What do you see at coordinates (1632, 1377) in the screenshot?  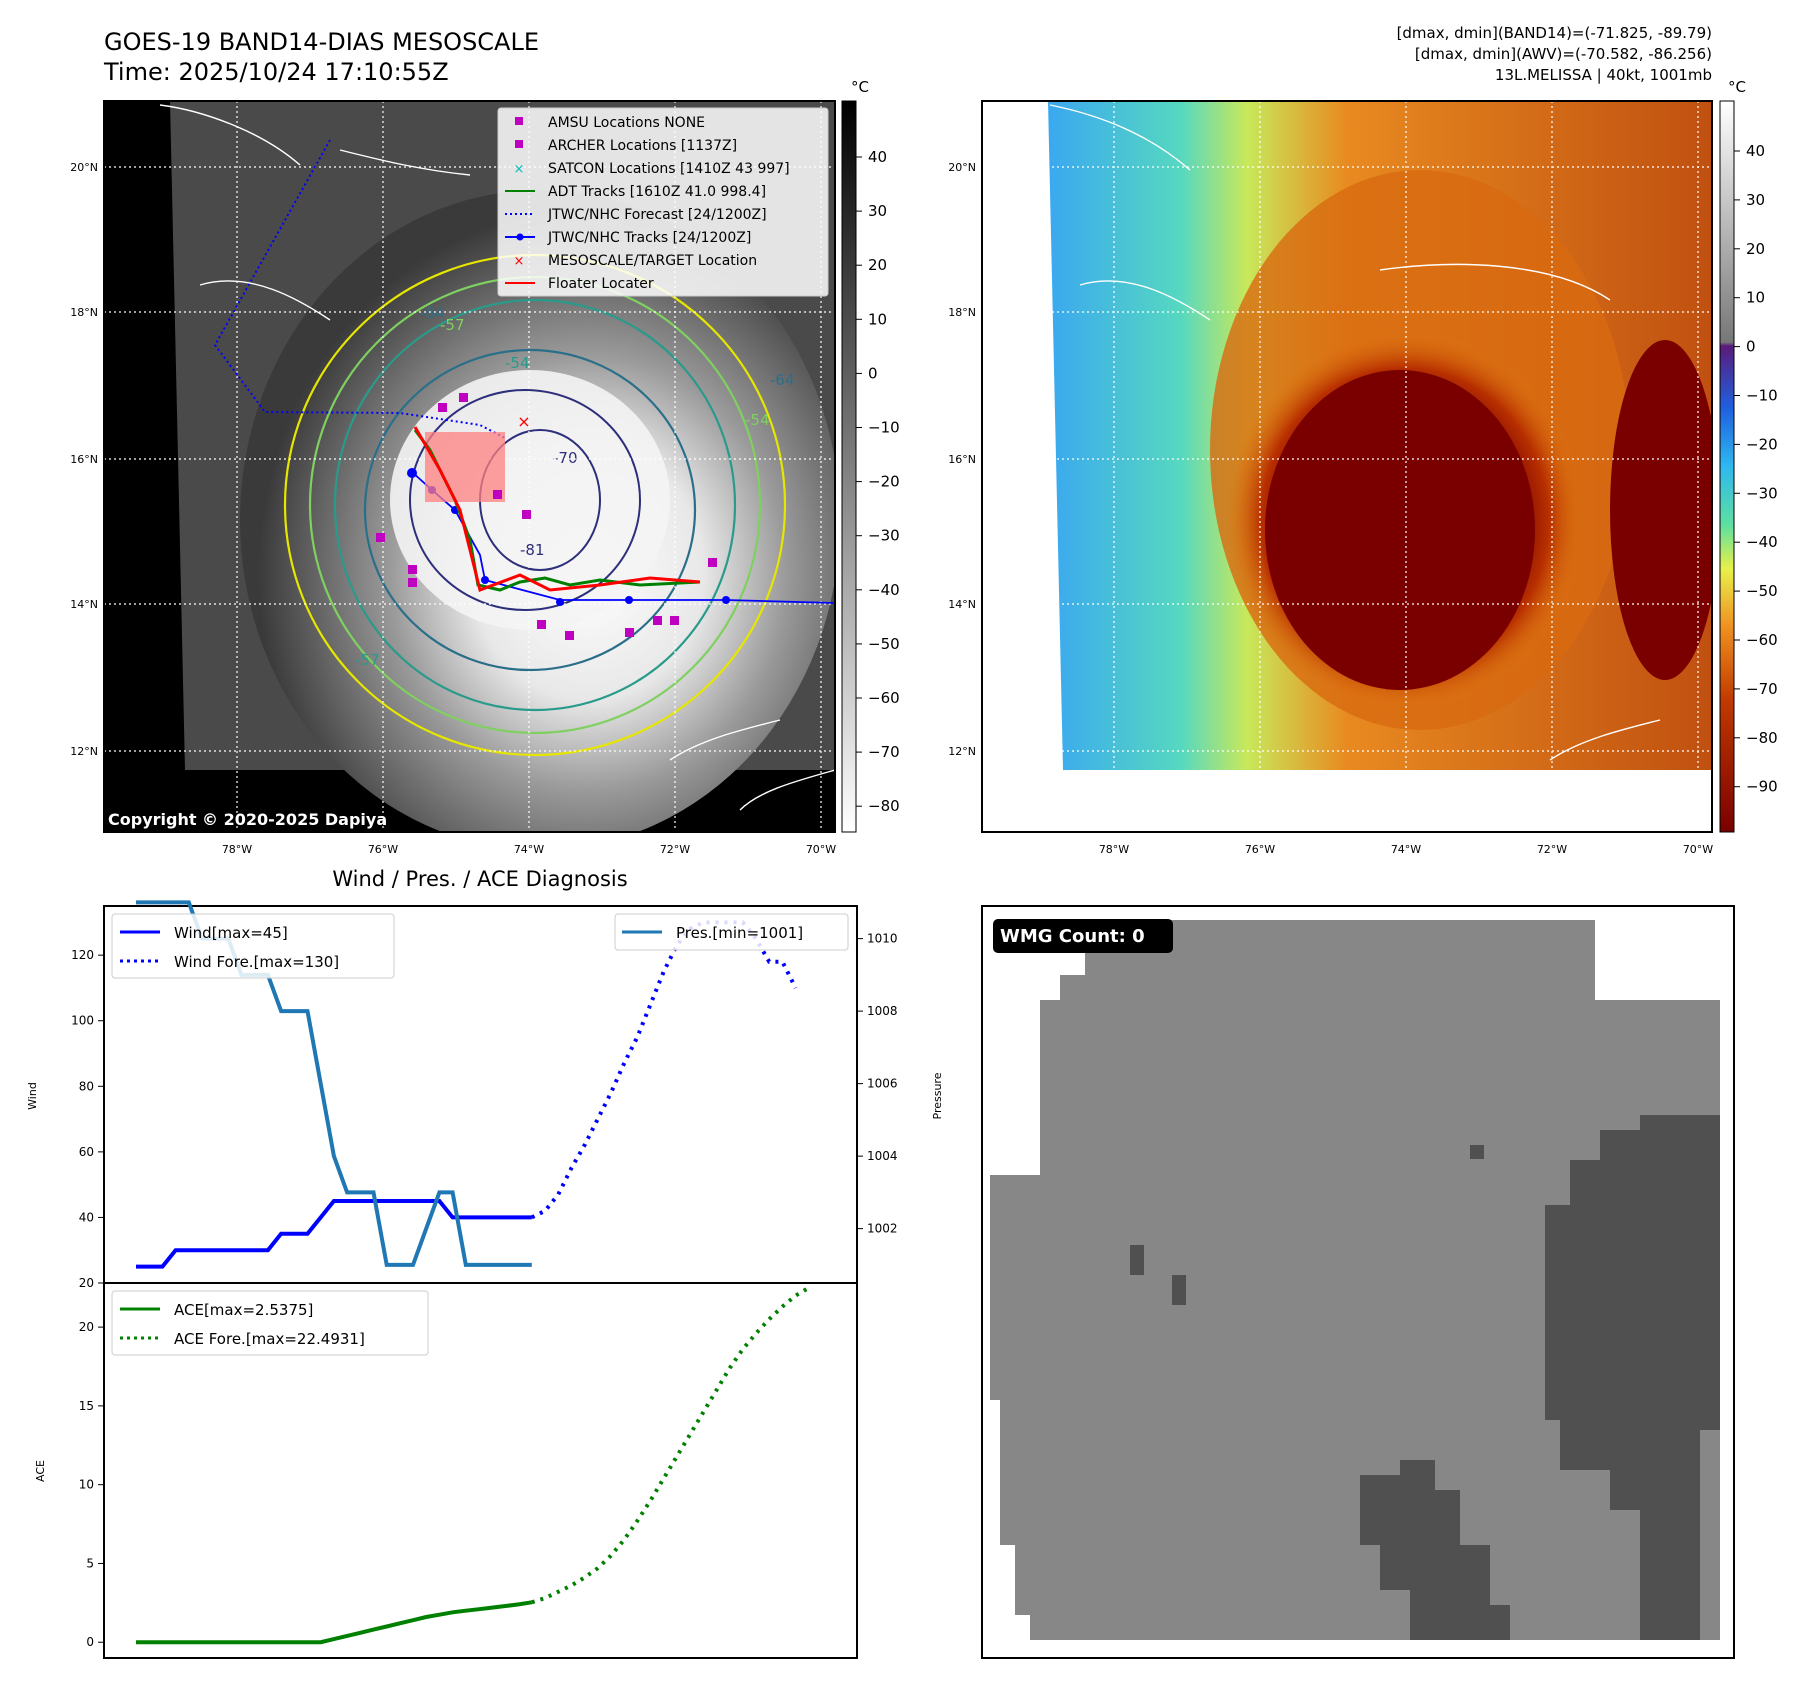 I see `wmg-region-dark-east` at bounding box center [1632, 1377].